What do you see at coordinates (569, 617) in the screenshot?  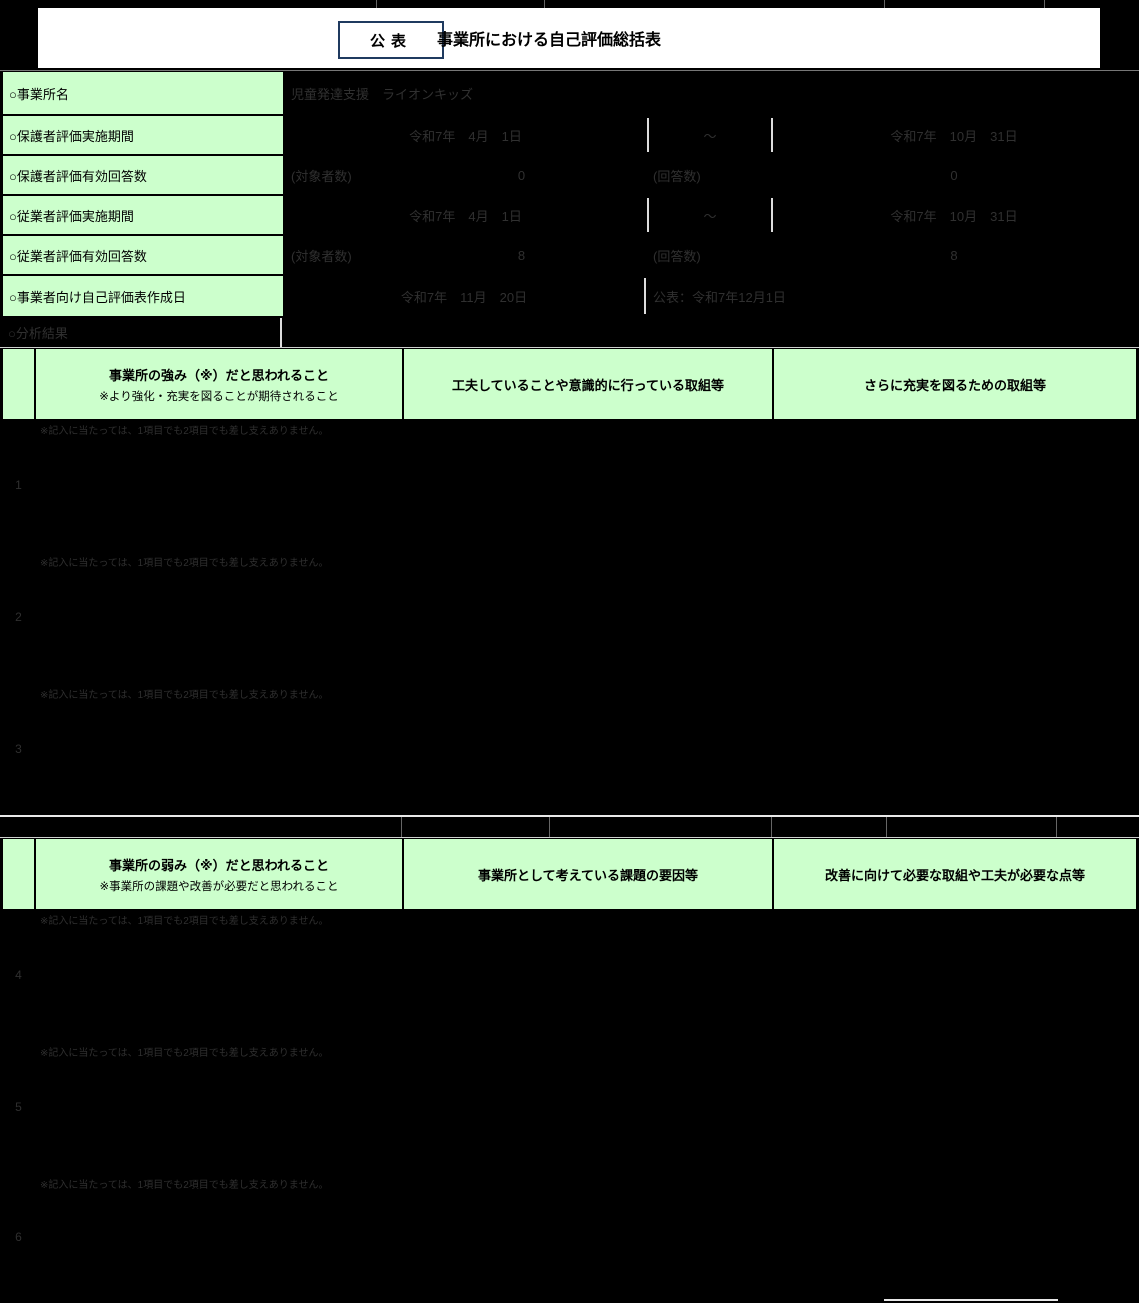 I see `strength-row-2: 2 ※記入に当たっては、1項目でも2項目でも差し支えありません。` at bounding box center [569, 617].